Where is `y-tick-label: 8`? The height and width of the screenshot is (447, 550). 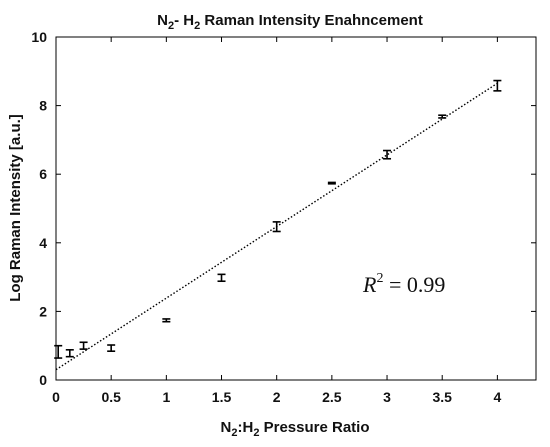 y-tick-label: 8 is located at coordinates (43, 106).